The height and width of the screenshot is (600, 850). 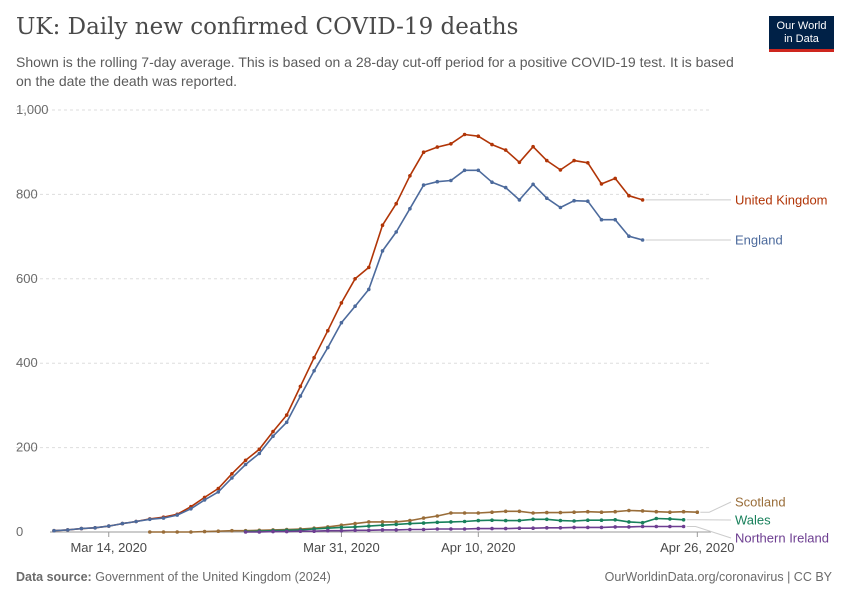 I want to click on series-label-united-kingdom: United Kingdom, so click(x=781, y=199).